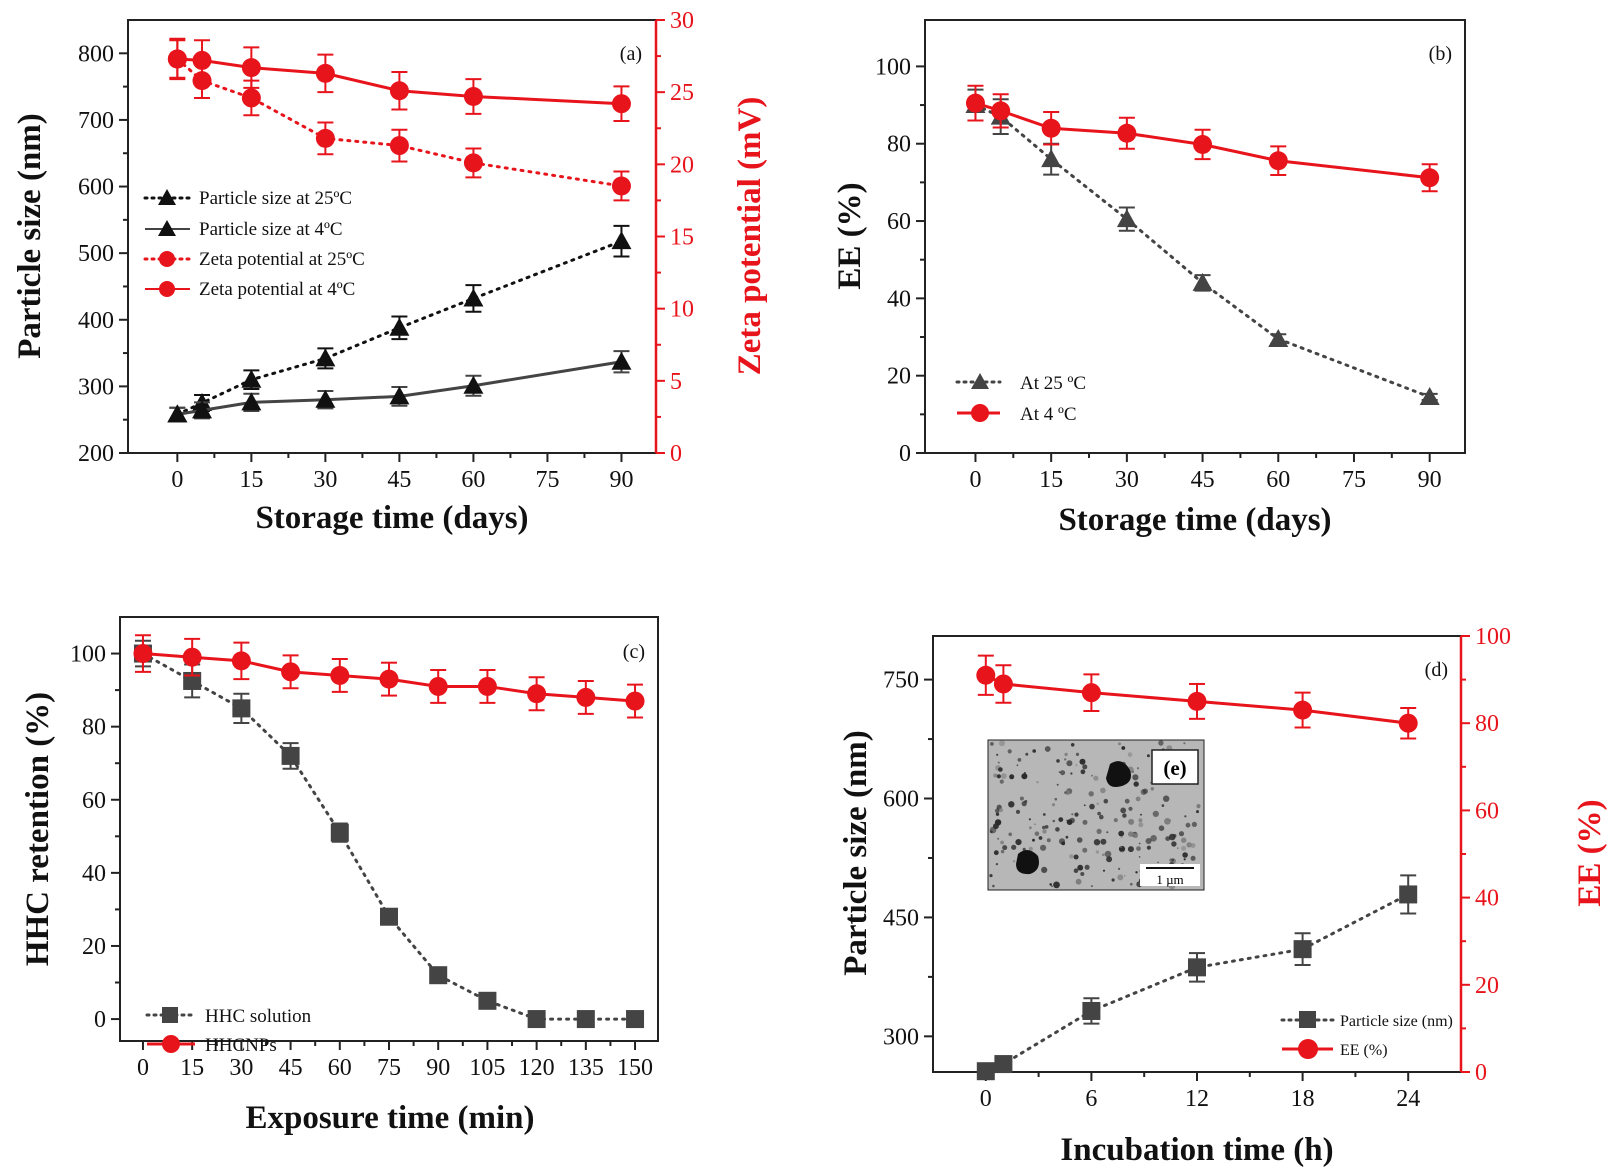  I want to click on y2-tick-label: 60, so click(1487, 811).